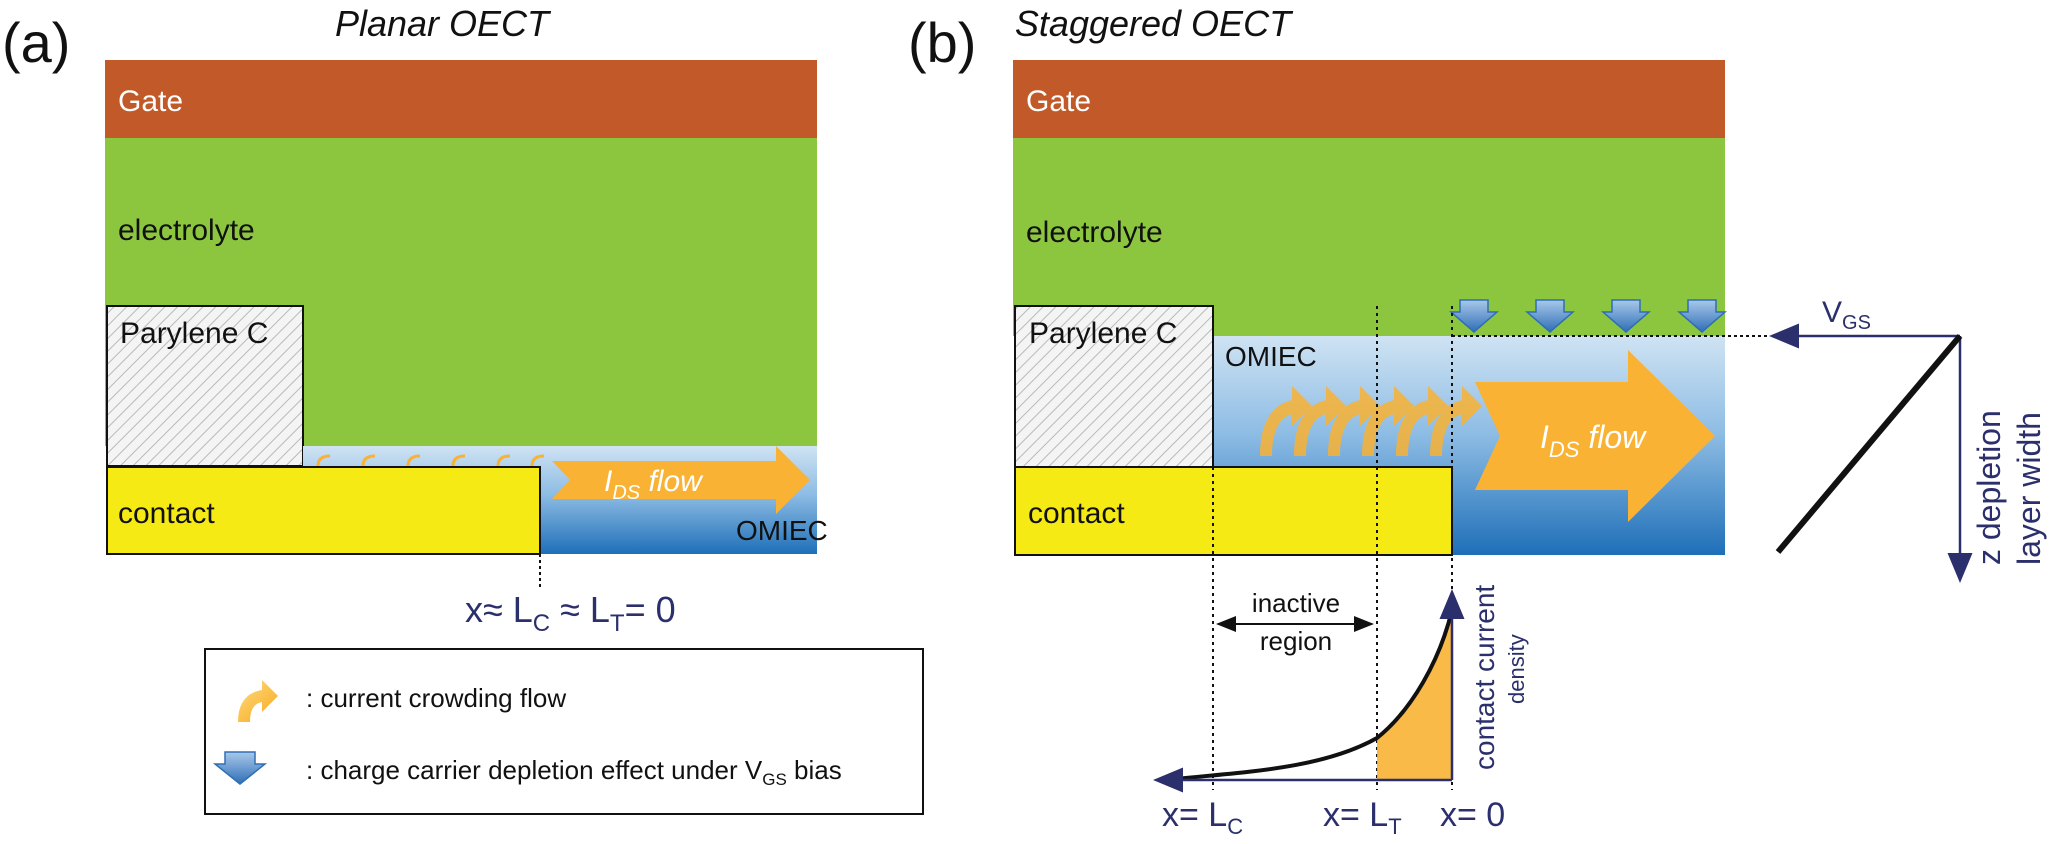 Image resolution: width=2050 pixels, height=844 pixels. I want to click on pos-a-pre: x≈ L, so click(499, 609).